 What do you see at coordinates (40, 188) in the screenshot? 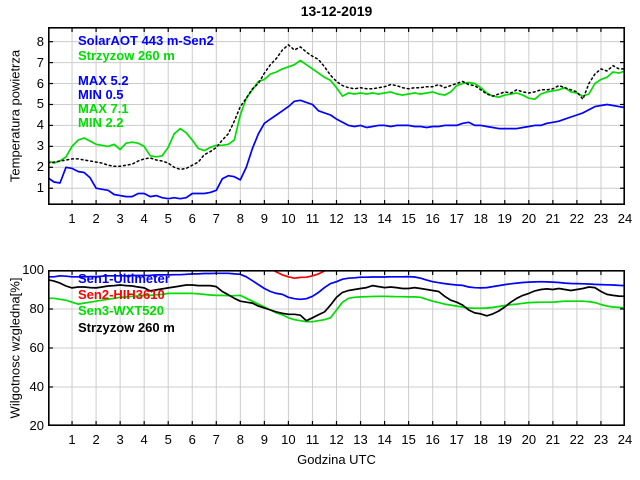
I see `y-tick-label: 1` at bounding box center [40, 188].